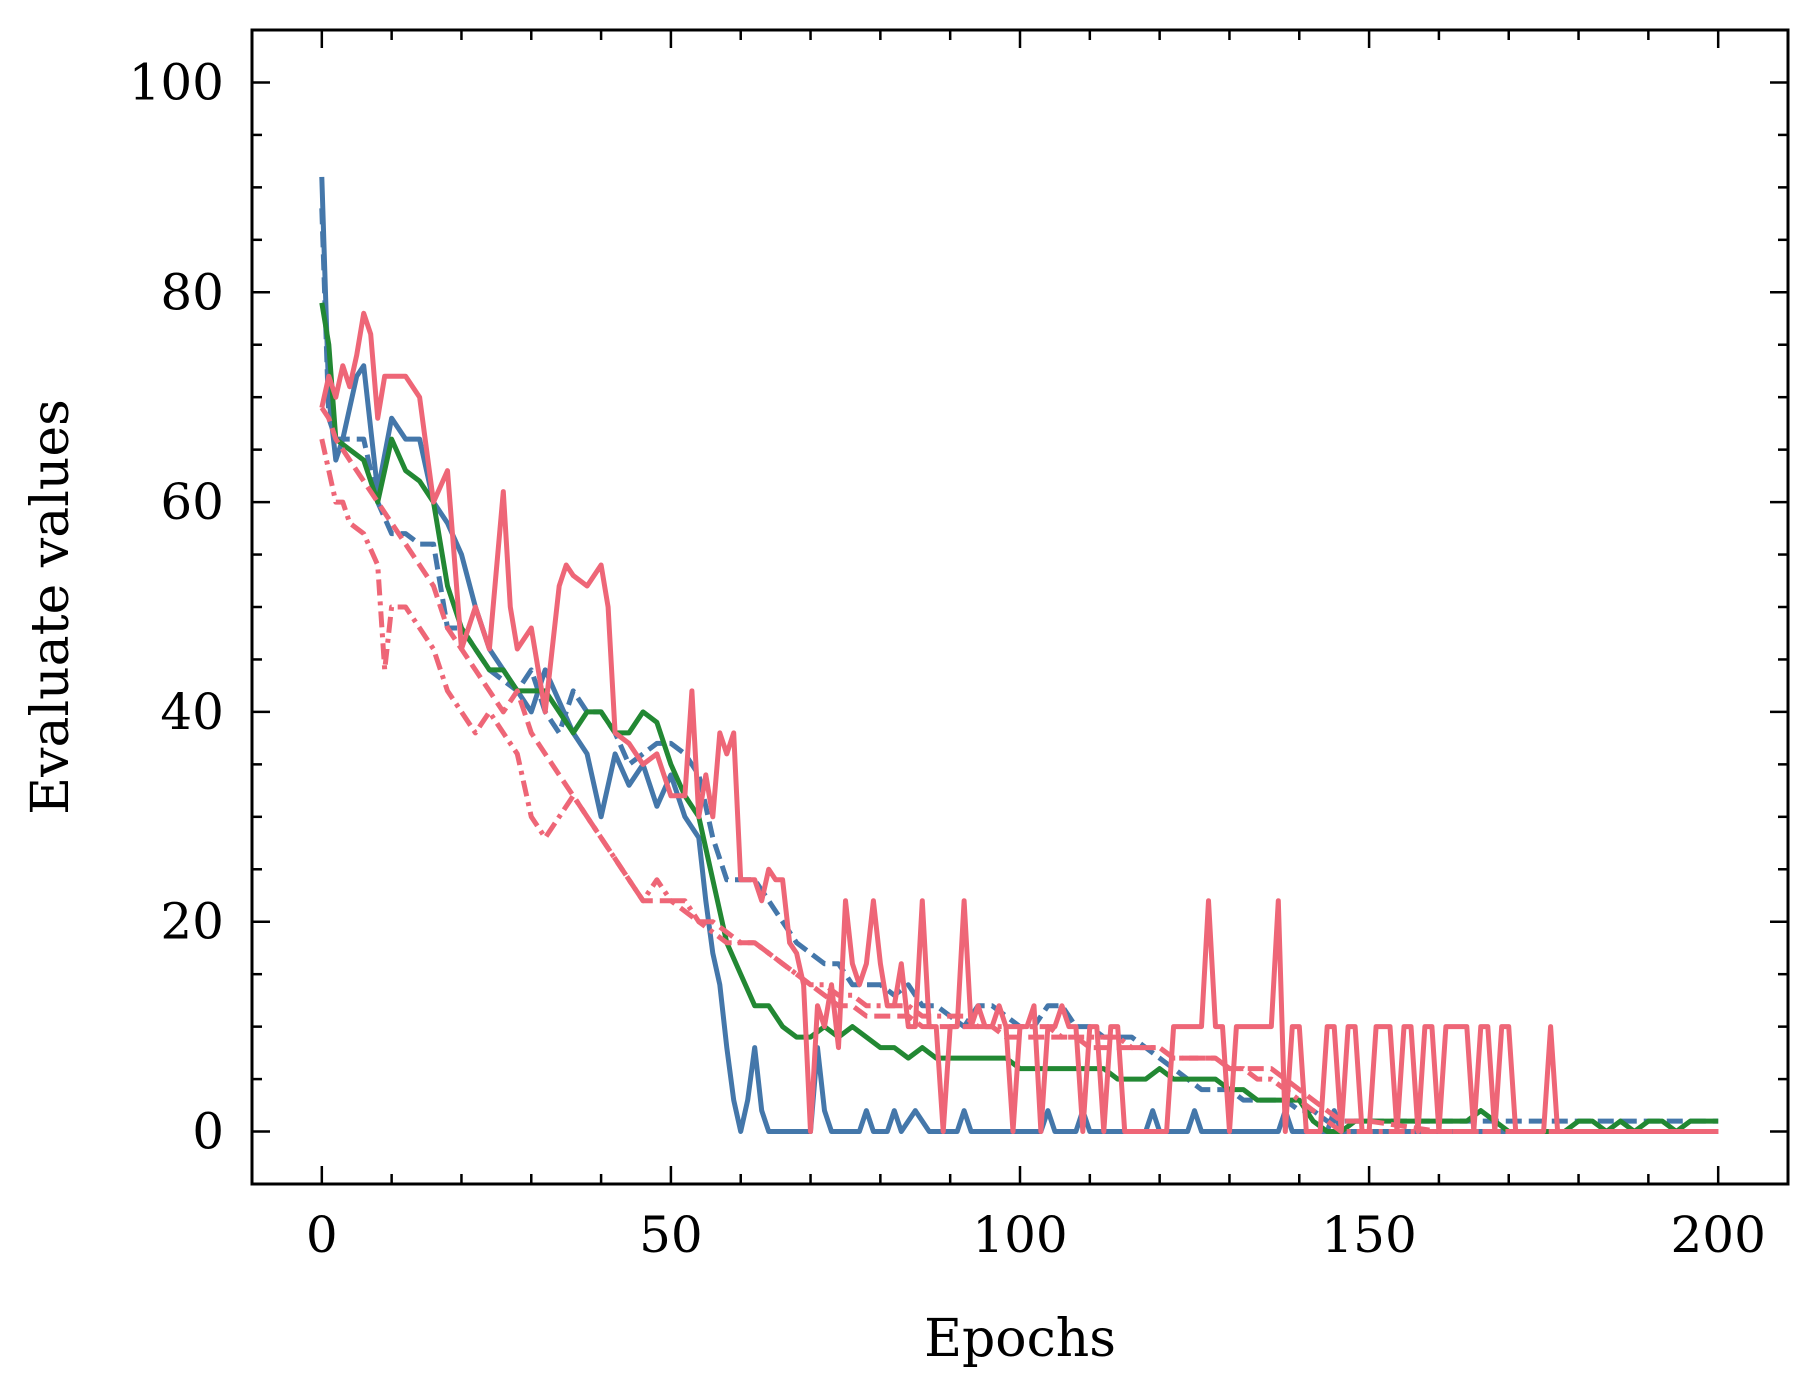 The image size is (1816, 1396). What do you see at coordinates (51, 607) in the screenshot?
I see `y-axis-label: Evaluate values` at bounding box center [51, 607].